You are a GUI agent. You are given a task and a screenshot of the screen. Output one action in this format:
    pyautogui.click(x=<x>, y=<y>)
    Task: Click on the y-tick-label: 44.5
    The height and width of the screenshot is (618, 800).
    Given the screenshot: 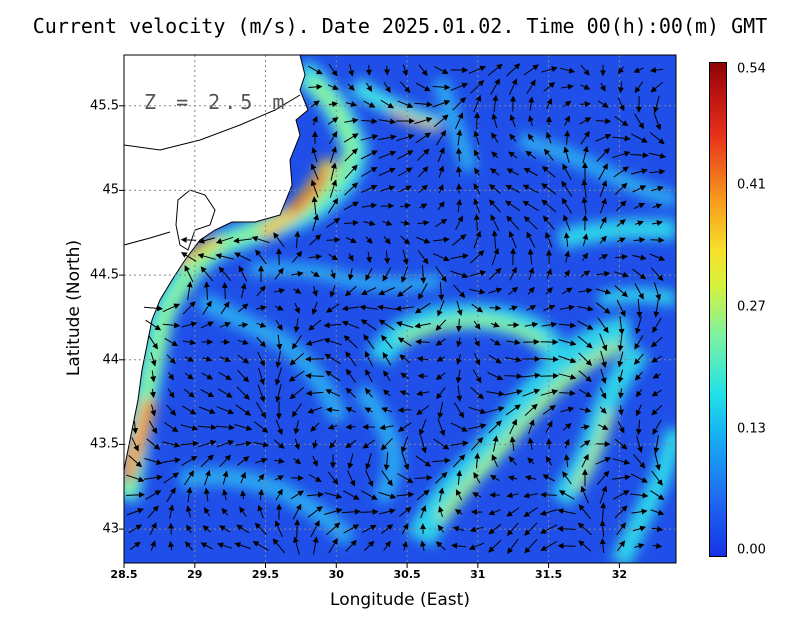 What is the action you would take?
    pyautogui.click(x=104, y=275)
    